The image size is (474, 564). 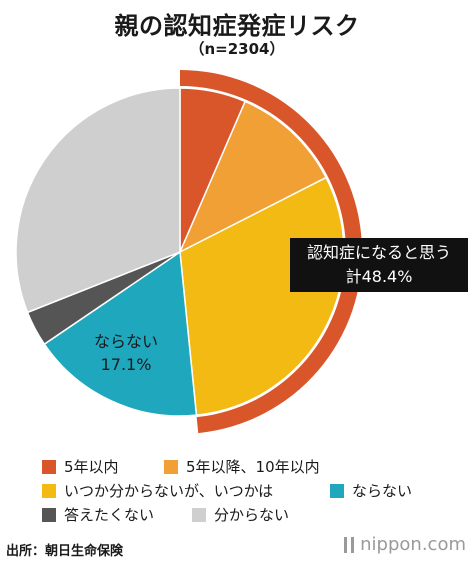 I want to click on brand-logo: nippon.com, so click(x=405, y=544).